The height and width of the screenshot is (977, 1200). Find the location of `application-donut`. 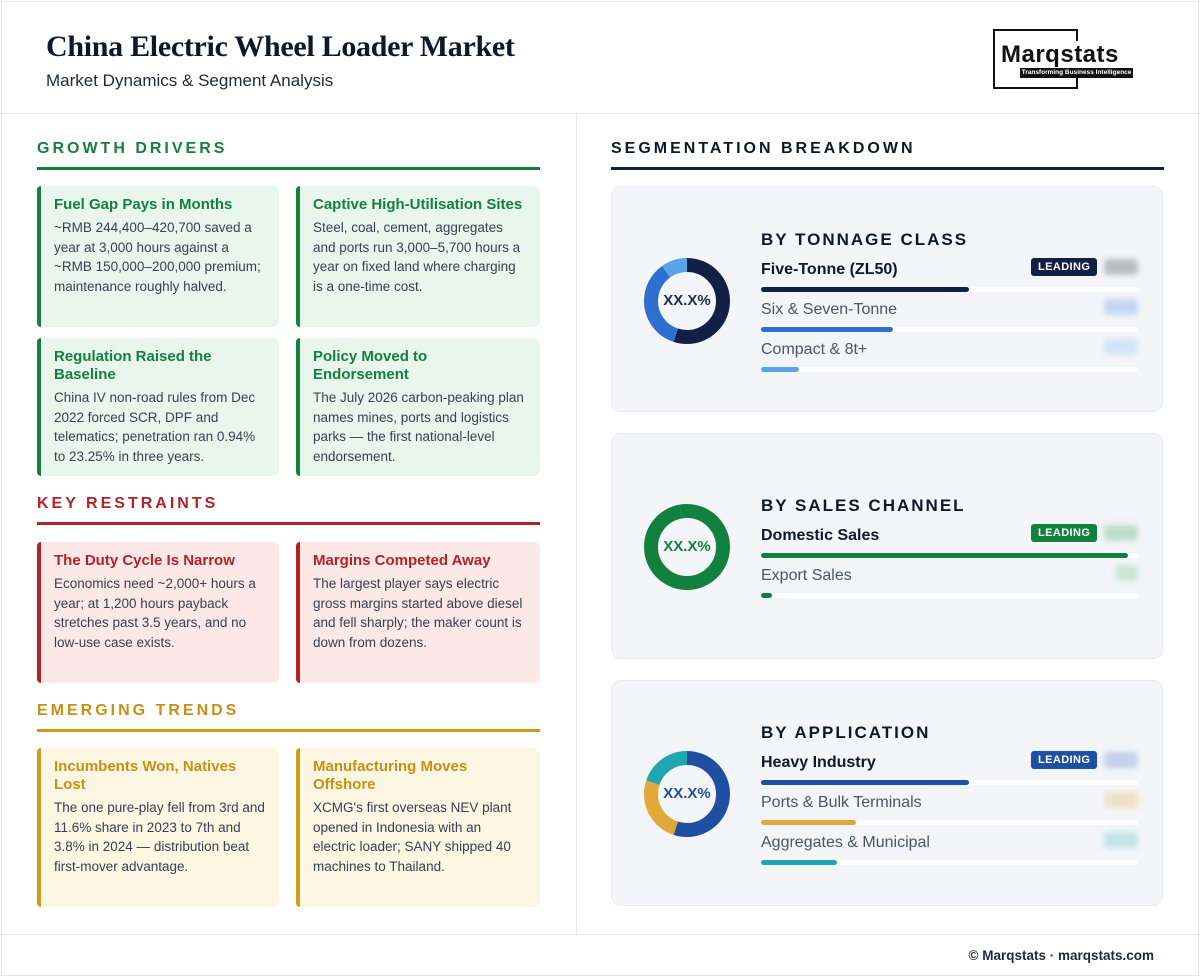

application-donut is located at coordinates (687, 794).